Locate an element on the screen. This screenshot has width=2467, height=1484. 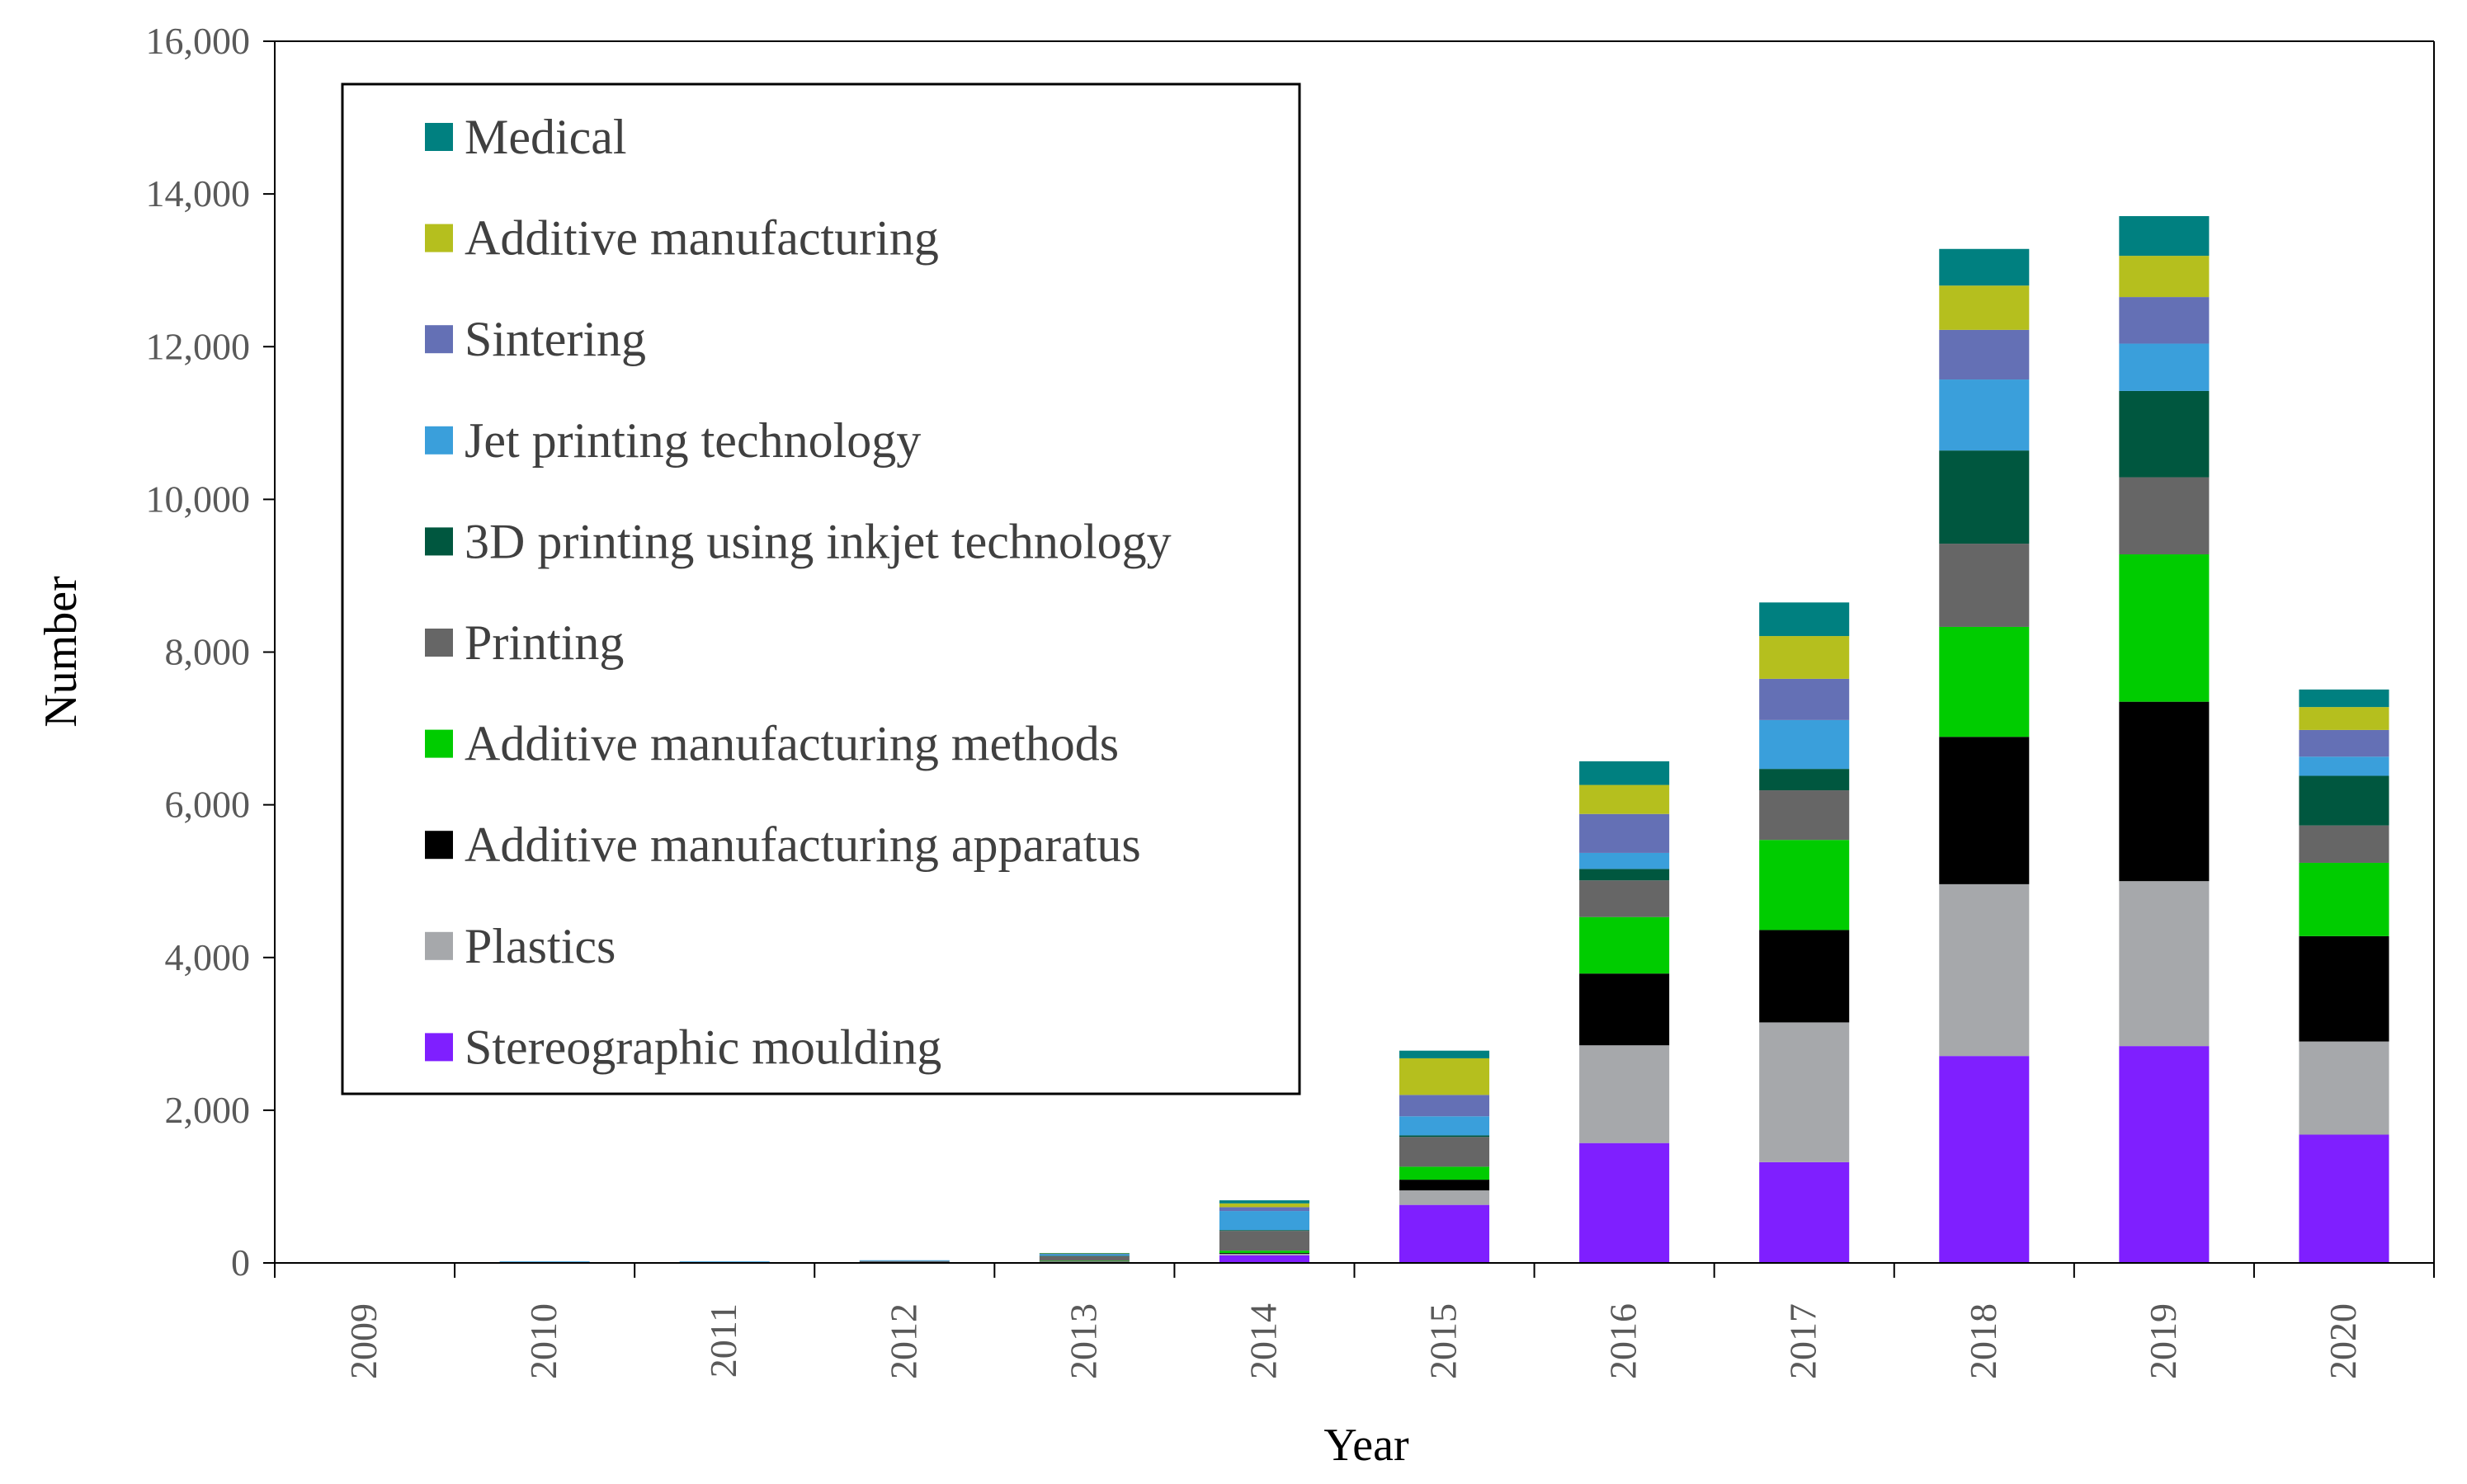
x-tick-label: 2010 is located at coordinates (543, 1341).